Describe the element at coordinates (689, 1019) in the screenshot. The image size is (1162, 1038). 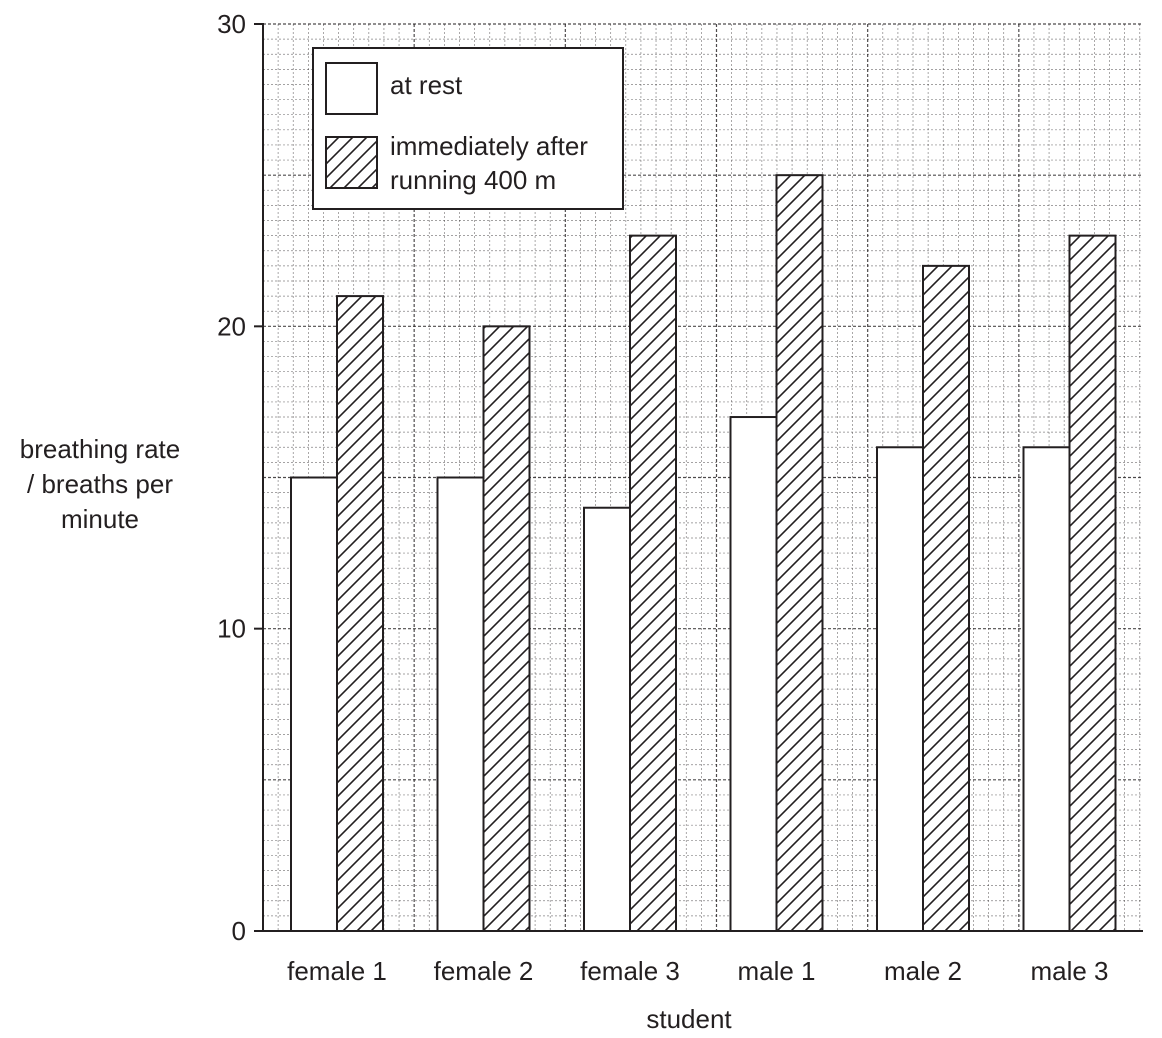
I see `x-axis-title: student` at that location.